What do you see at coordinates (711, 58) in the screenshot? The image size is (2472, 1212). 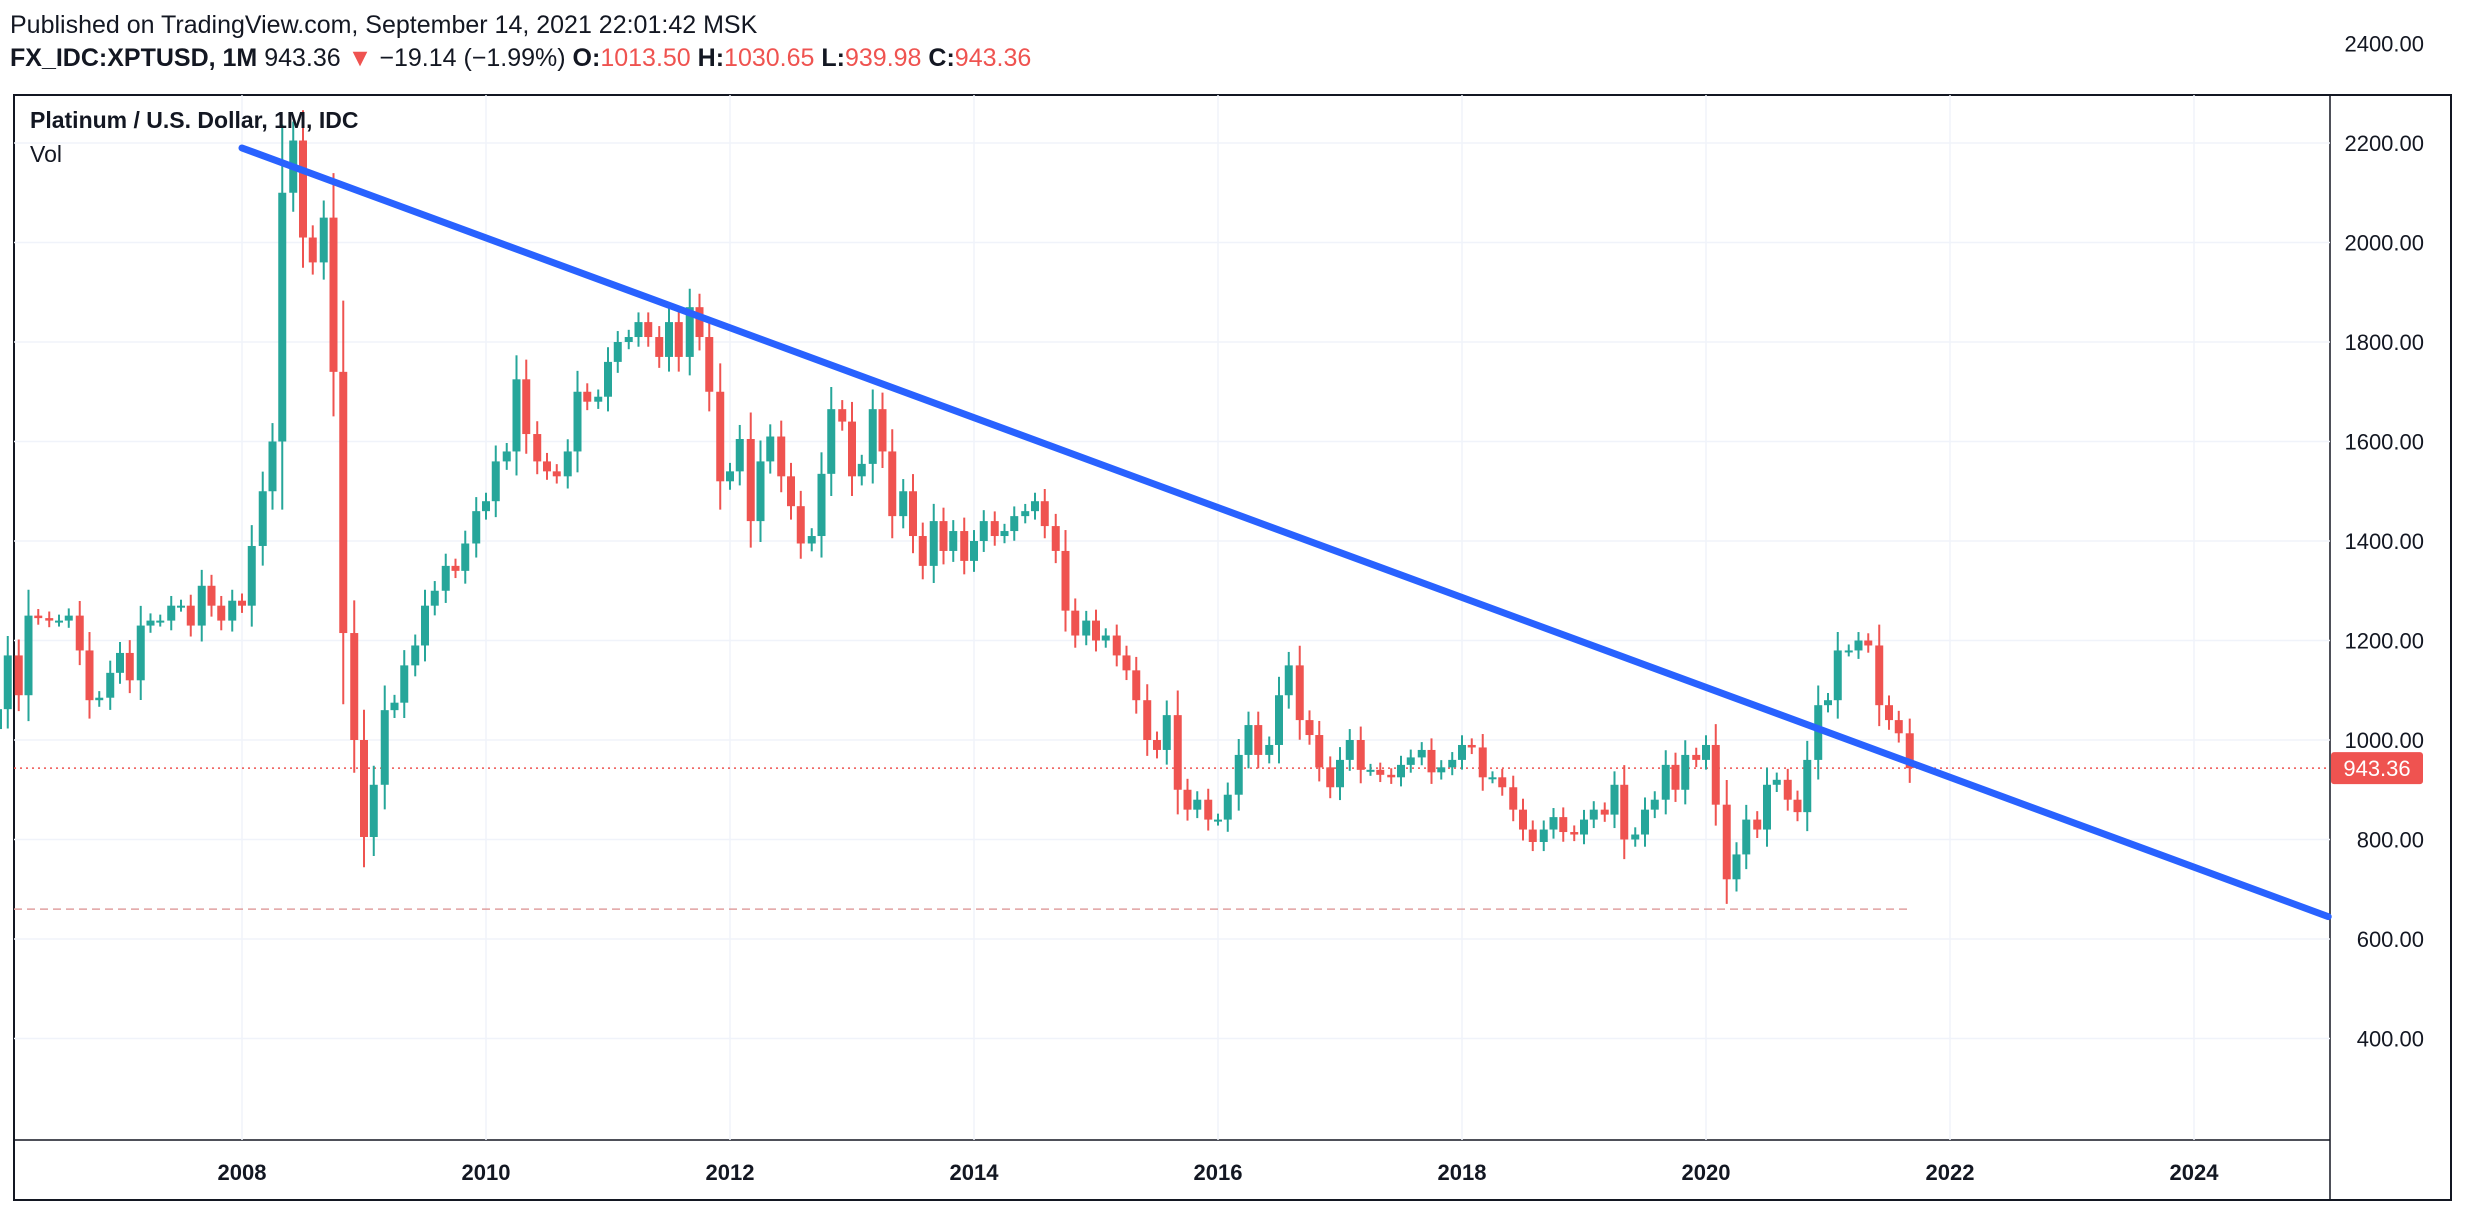 I see `high-label: H:` at bounding box center [711, 58].